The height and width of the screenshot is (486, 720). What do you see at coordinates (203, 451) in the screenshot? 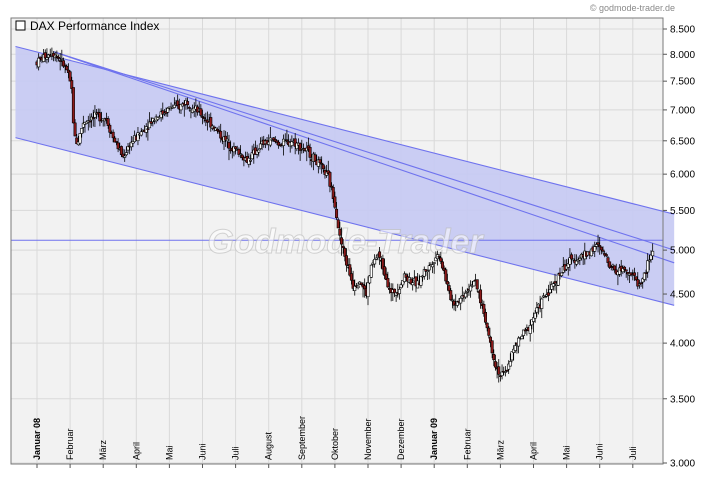
I see `x-tick-label: Juni` at bounding box center [203, 451].